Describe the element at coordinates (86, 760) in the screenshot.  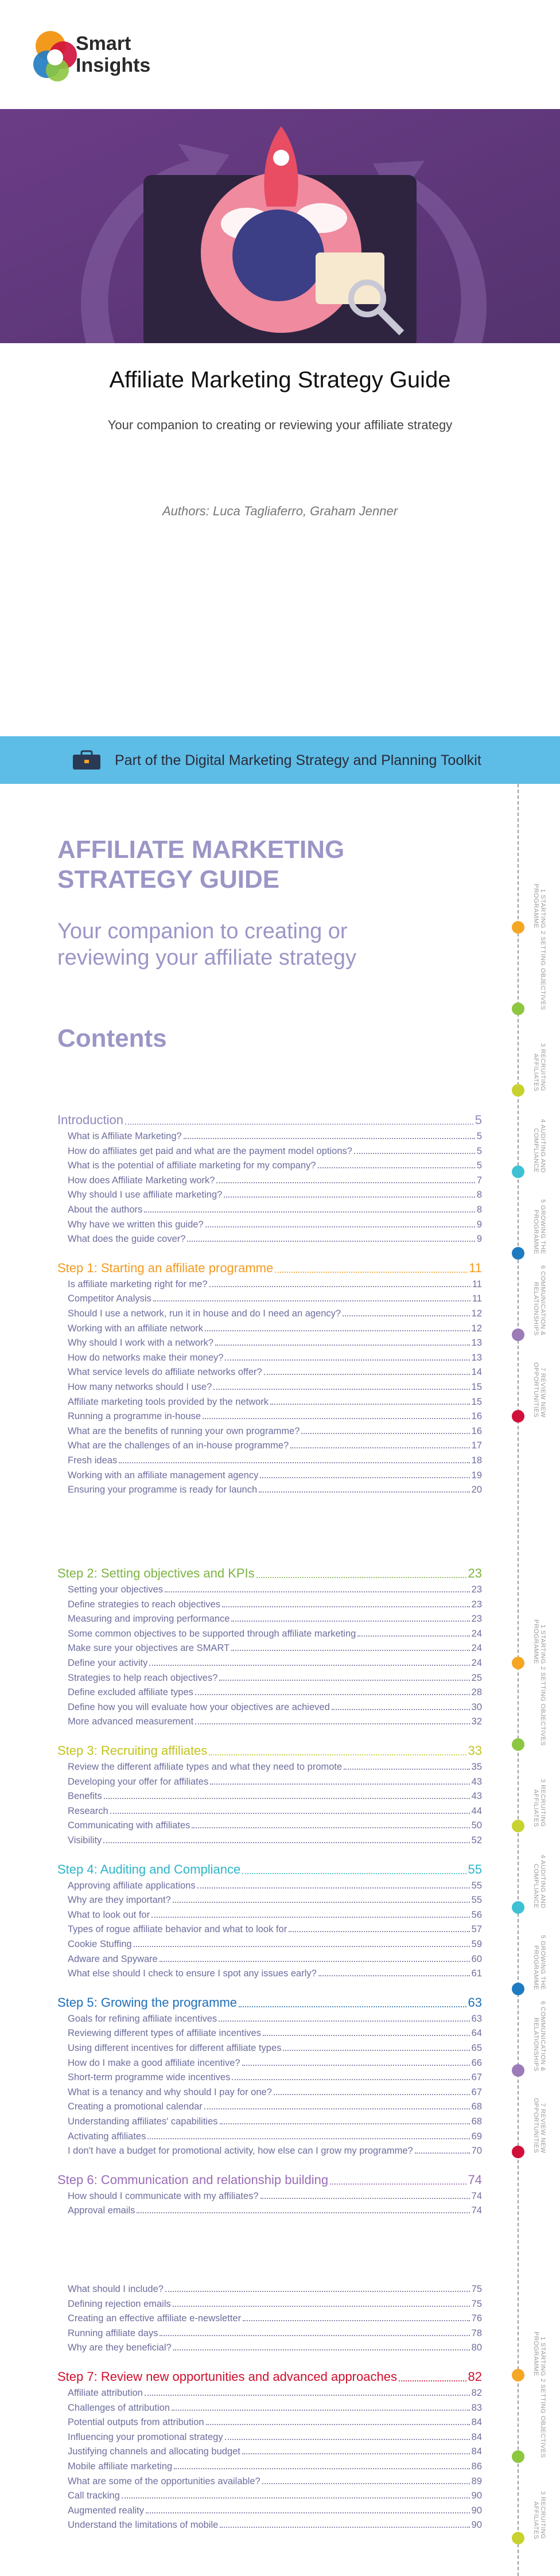
I see `briefcase-icon` at that location.